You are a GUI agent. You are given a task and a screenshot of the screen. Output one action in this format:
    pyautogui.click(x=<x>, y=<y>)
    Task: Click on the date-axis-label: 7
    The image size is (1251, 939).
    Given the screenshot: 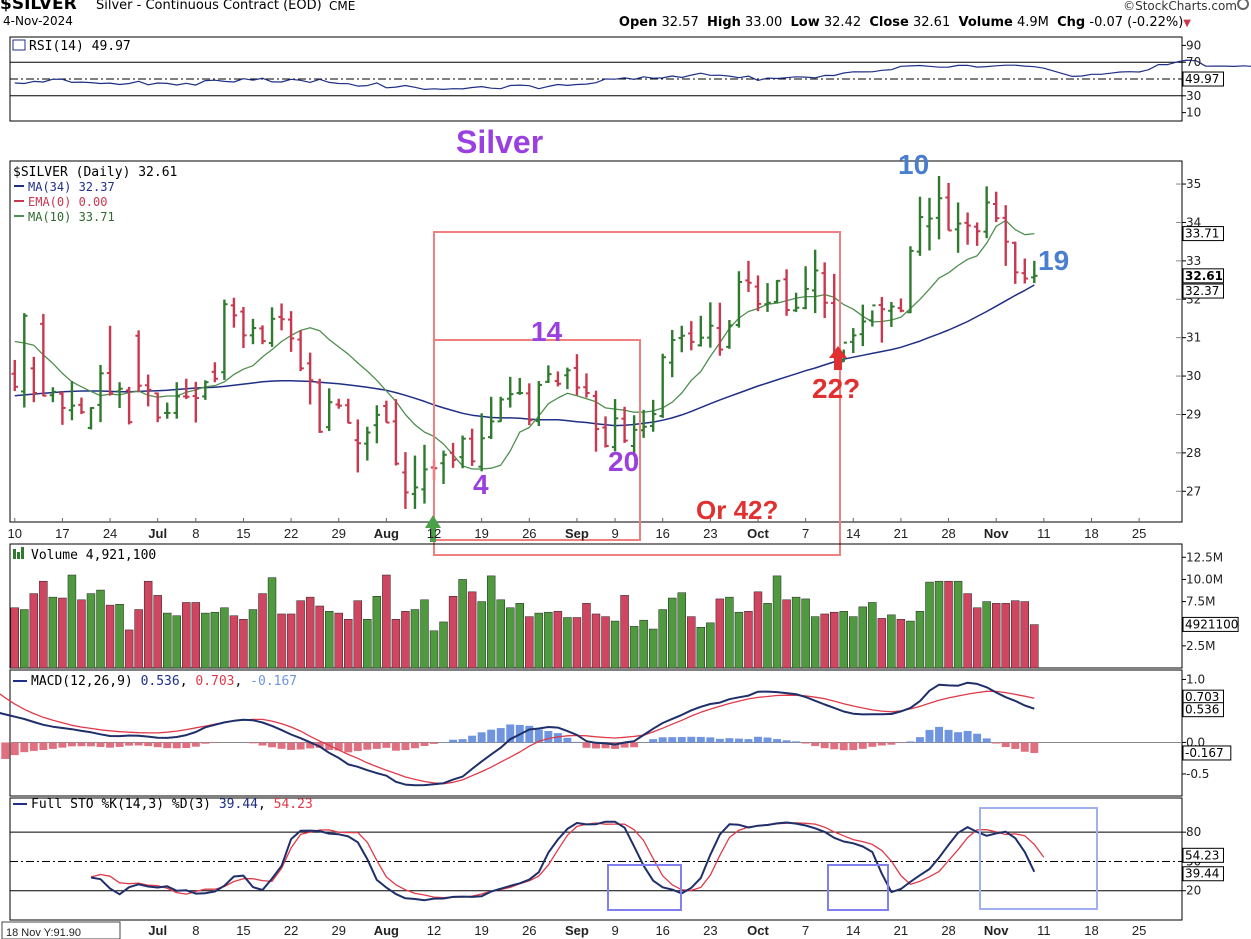 What is the action you would take?
    pyautogui.click(x=805, y=533)
    